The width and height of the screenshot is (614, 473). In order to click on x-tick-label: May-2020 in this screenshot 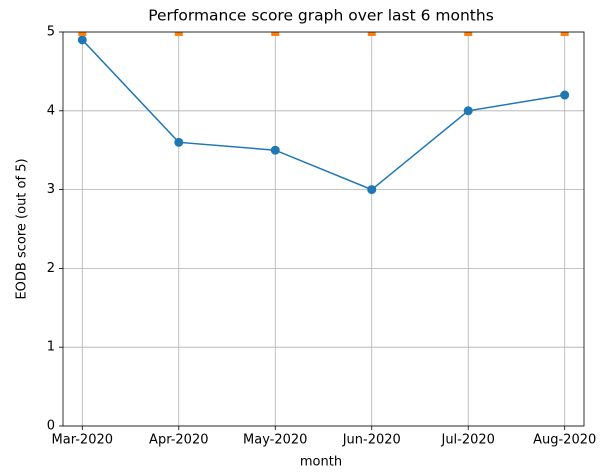, I will do `click(275, 440)`.